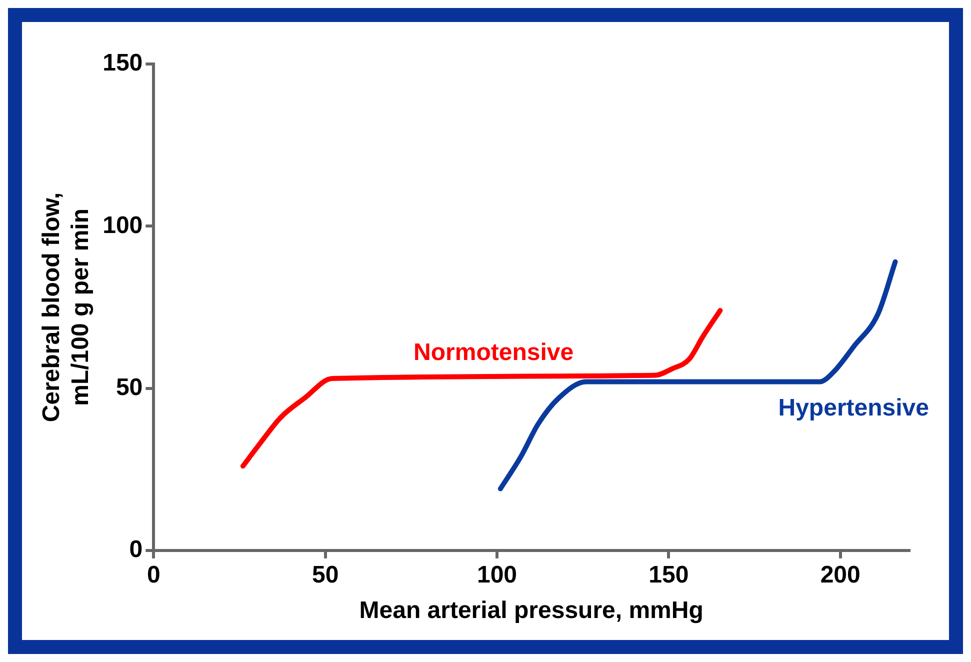 This screenshot has width=971, height=662. Describe the element at coordinates (136, 550) in the screenshot. I see `y-tick-label: 0` at that location.